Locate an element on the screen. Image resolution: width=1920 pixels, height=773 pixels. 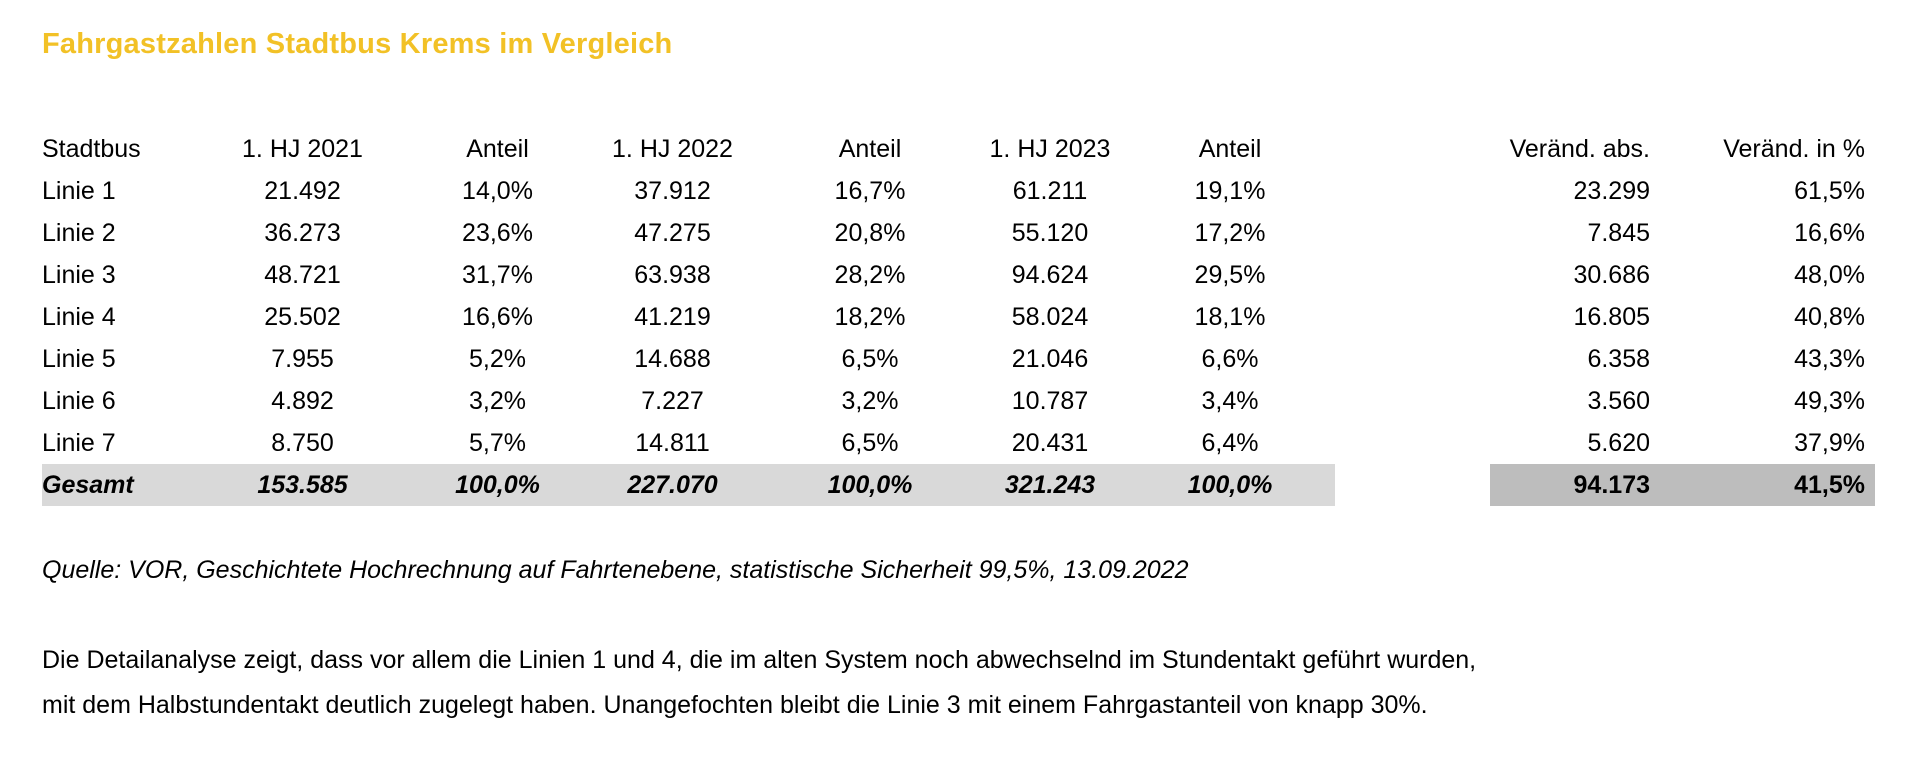
row-label: Linie 2 is located at coordinates (79, 232).